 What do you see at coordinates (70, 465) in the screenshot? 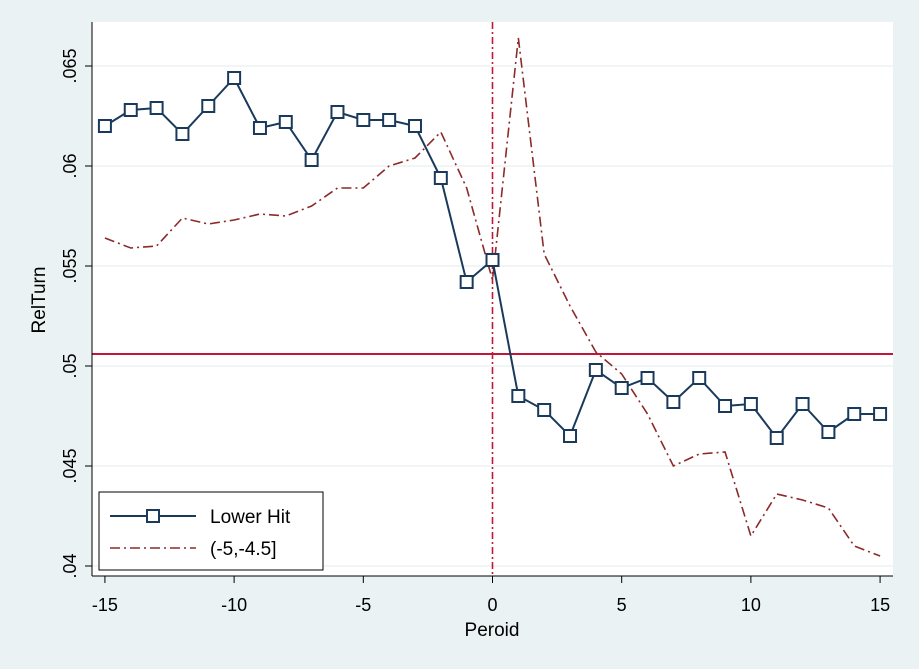
I see `y-tick-label: .045` at bounding box center [70, 465].